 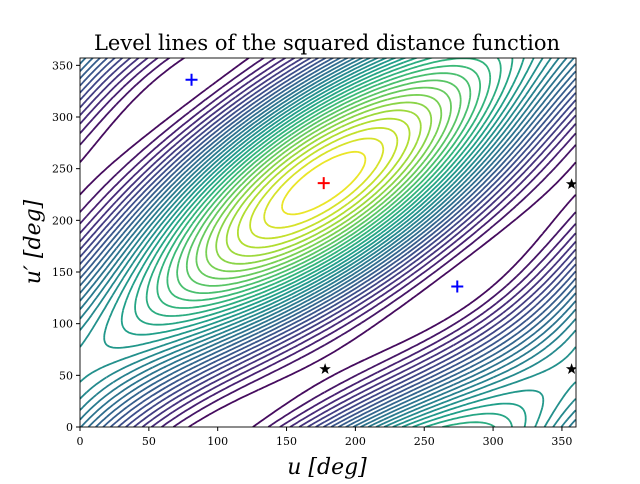 What do you see at coordinates (62, 220) in the screenshot?
I see `y-tick-label: 200` at bounding box center [62, 220].